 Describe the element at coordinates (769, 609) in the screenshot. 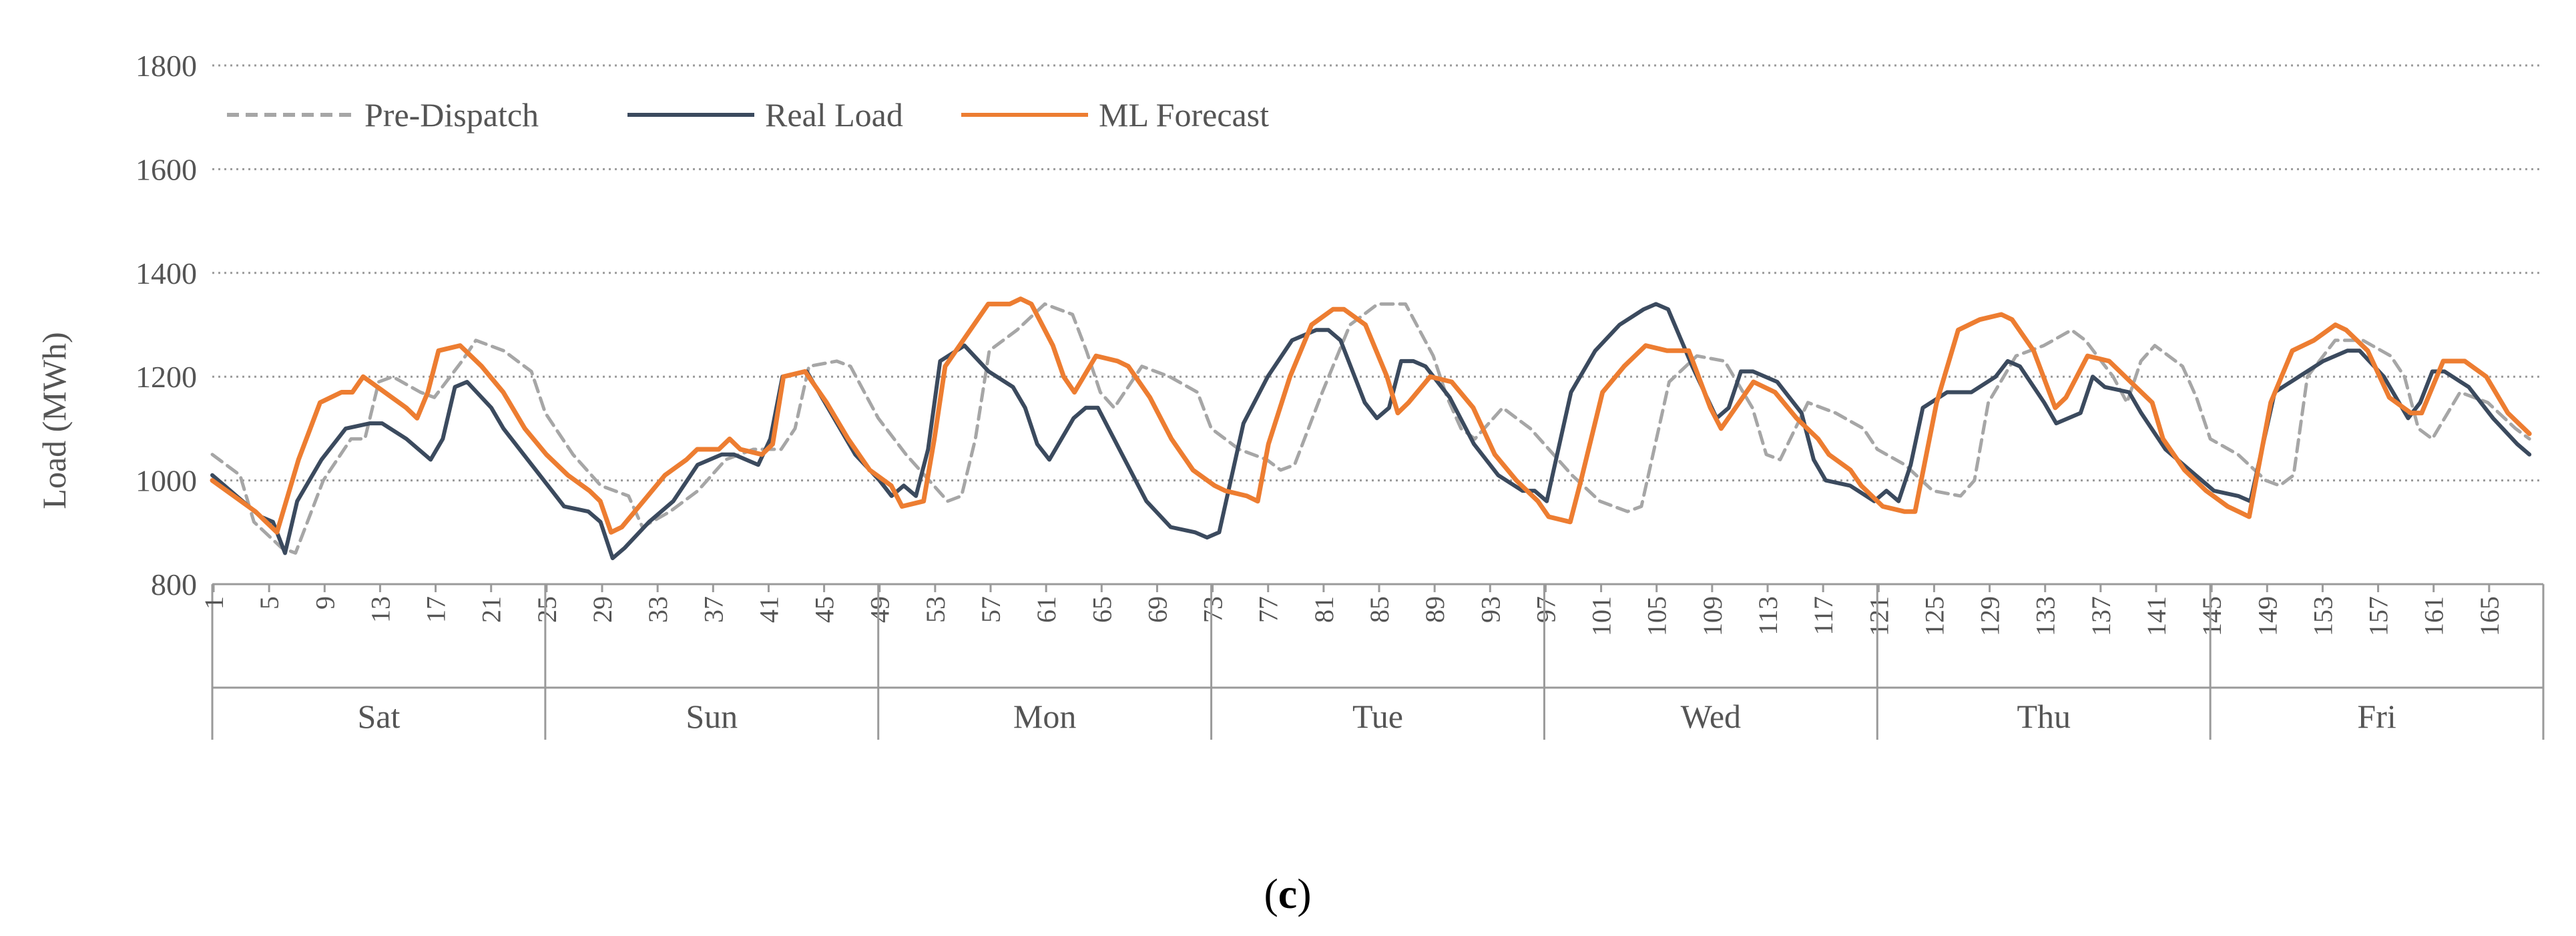

I see `x-tick-label: 41` at that location.